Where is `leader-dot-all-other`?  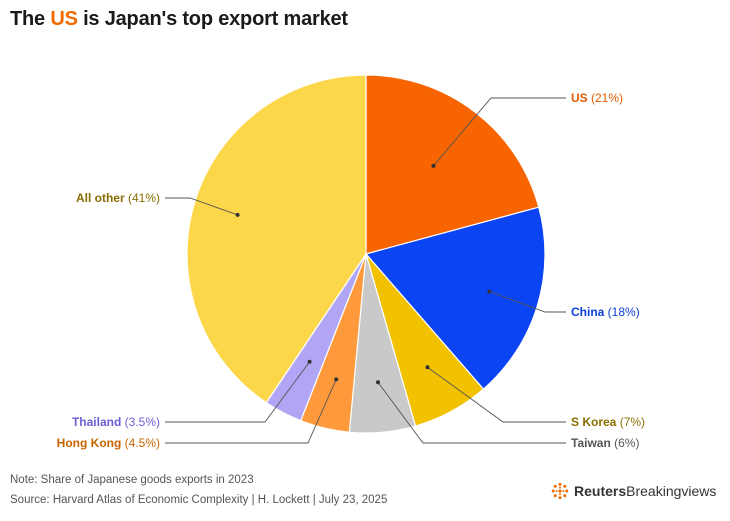
leader-dot-all-other is located at coordinates (237, 214).